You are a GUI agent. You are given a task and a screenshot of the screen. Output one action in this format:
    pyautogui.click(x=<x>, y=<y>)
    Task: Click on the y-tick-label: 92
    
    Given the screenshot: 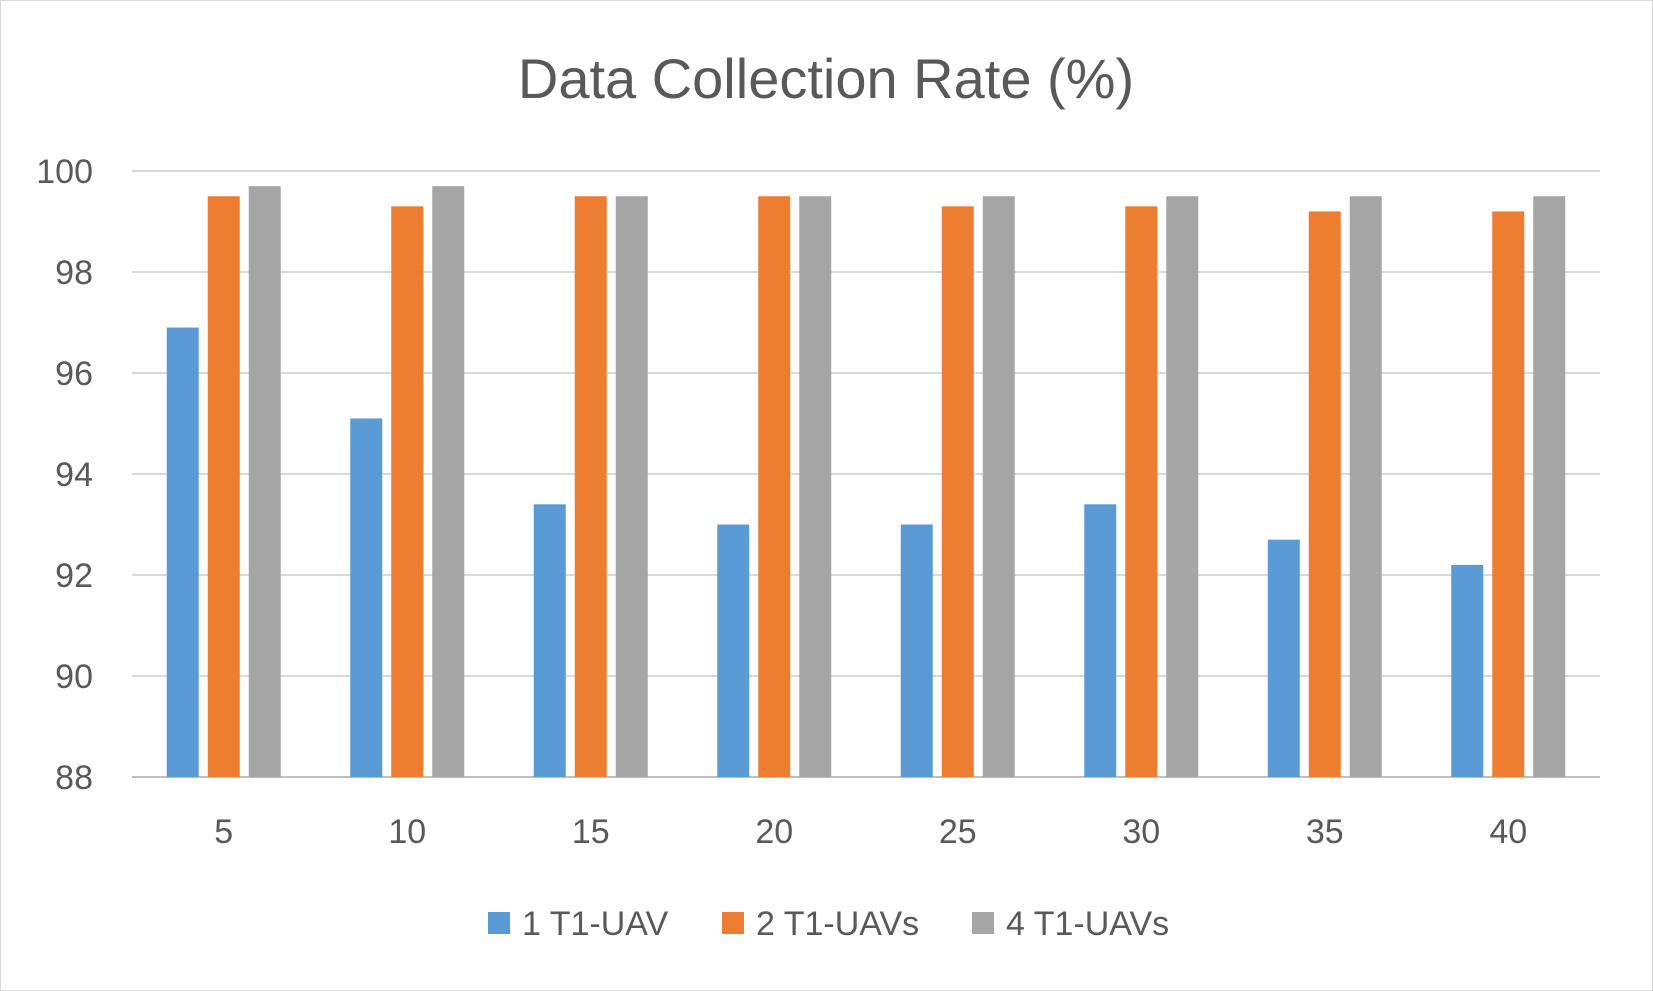 What is the action you would take?
    pyautogui.click(x=74, y=576)
    